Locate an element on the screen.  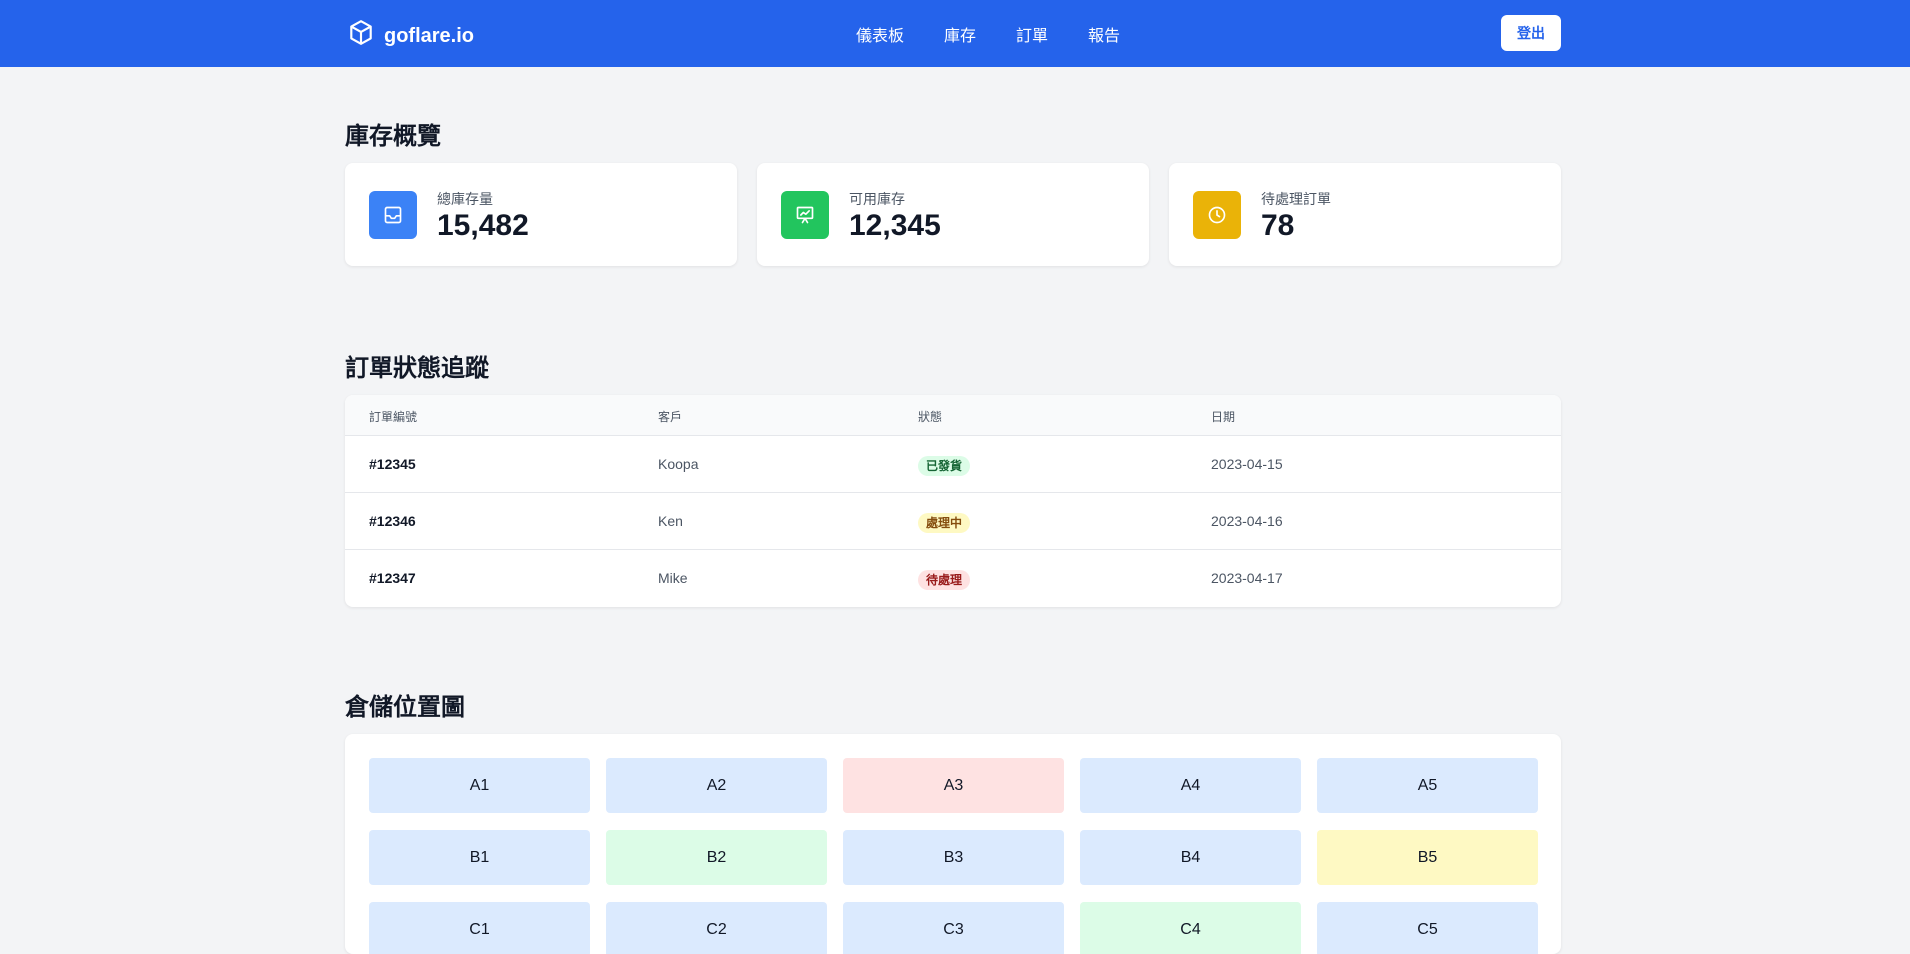
warehouse-location-c2: C2 is located at coordinates (716, 928).